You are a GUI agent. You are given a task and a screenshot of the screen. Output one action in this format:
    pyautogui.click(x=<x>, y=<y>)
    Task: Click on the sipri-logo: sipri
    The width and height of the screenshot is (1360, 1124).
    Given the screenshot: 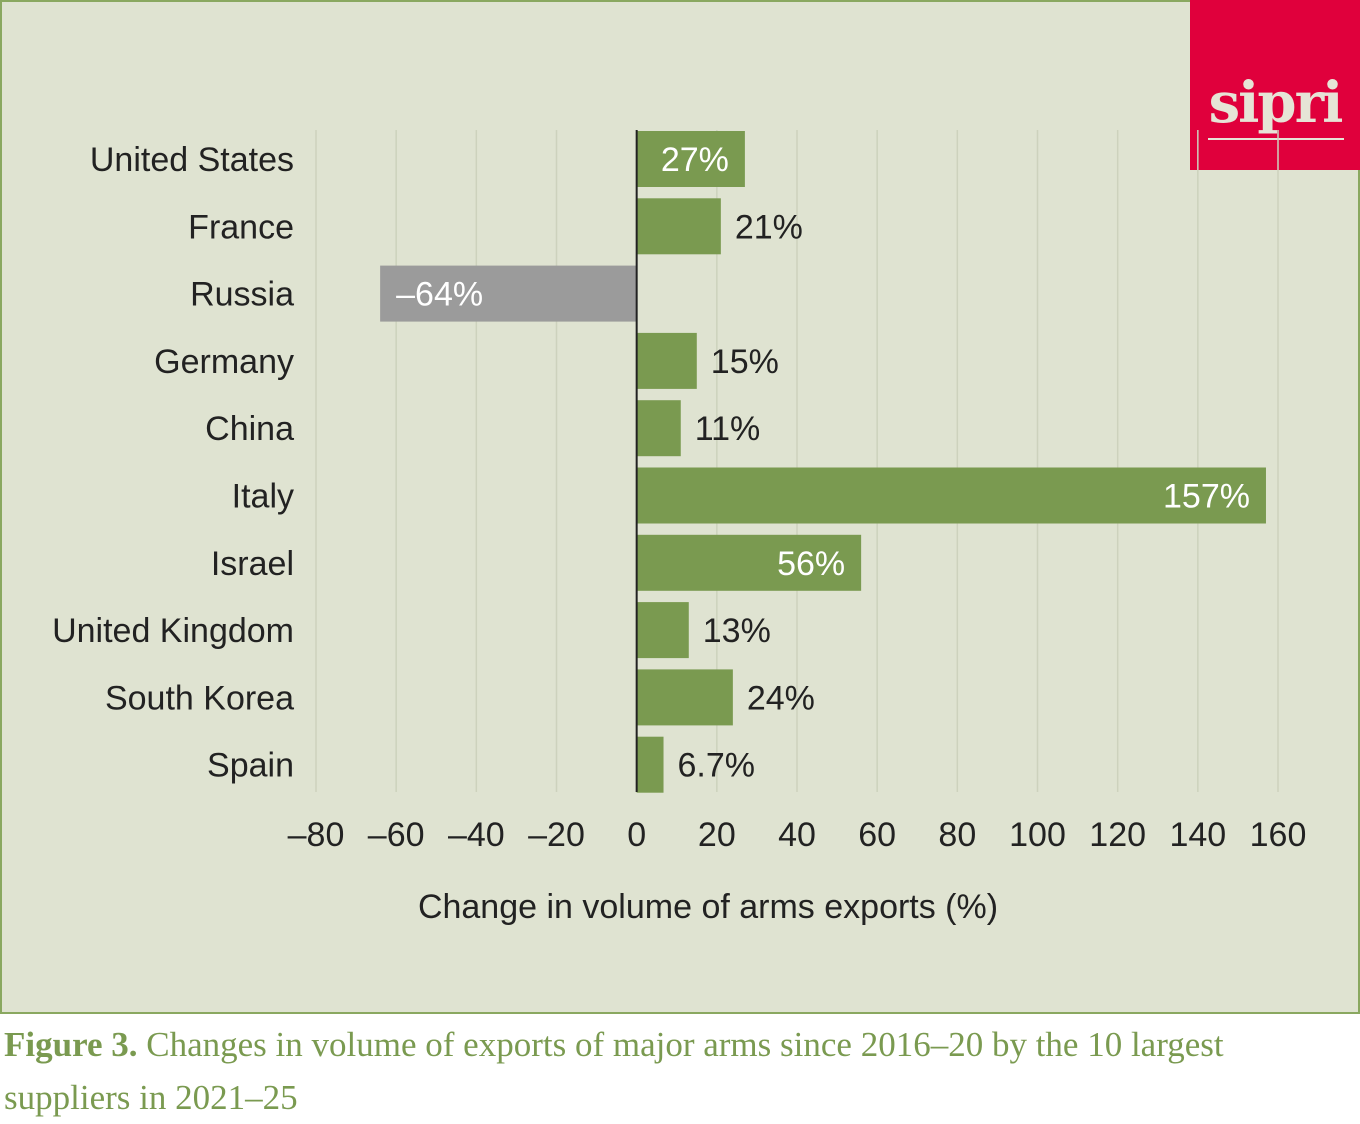 What is the action you would take?
    pyautogui.click(x=1275, y=85)
    